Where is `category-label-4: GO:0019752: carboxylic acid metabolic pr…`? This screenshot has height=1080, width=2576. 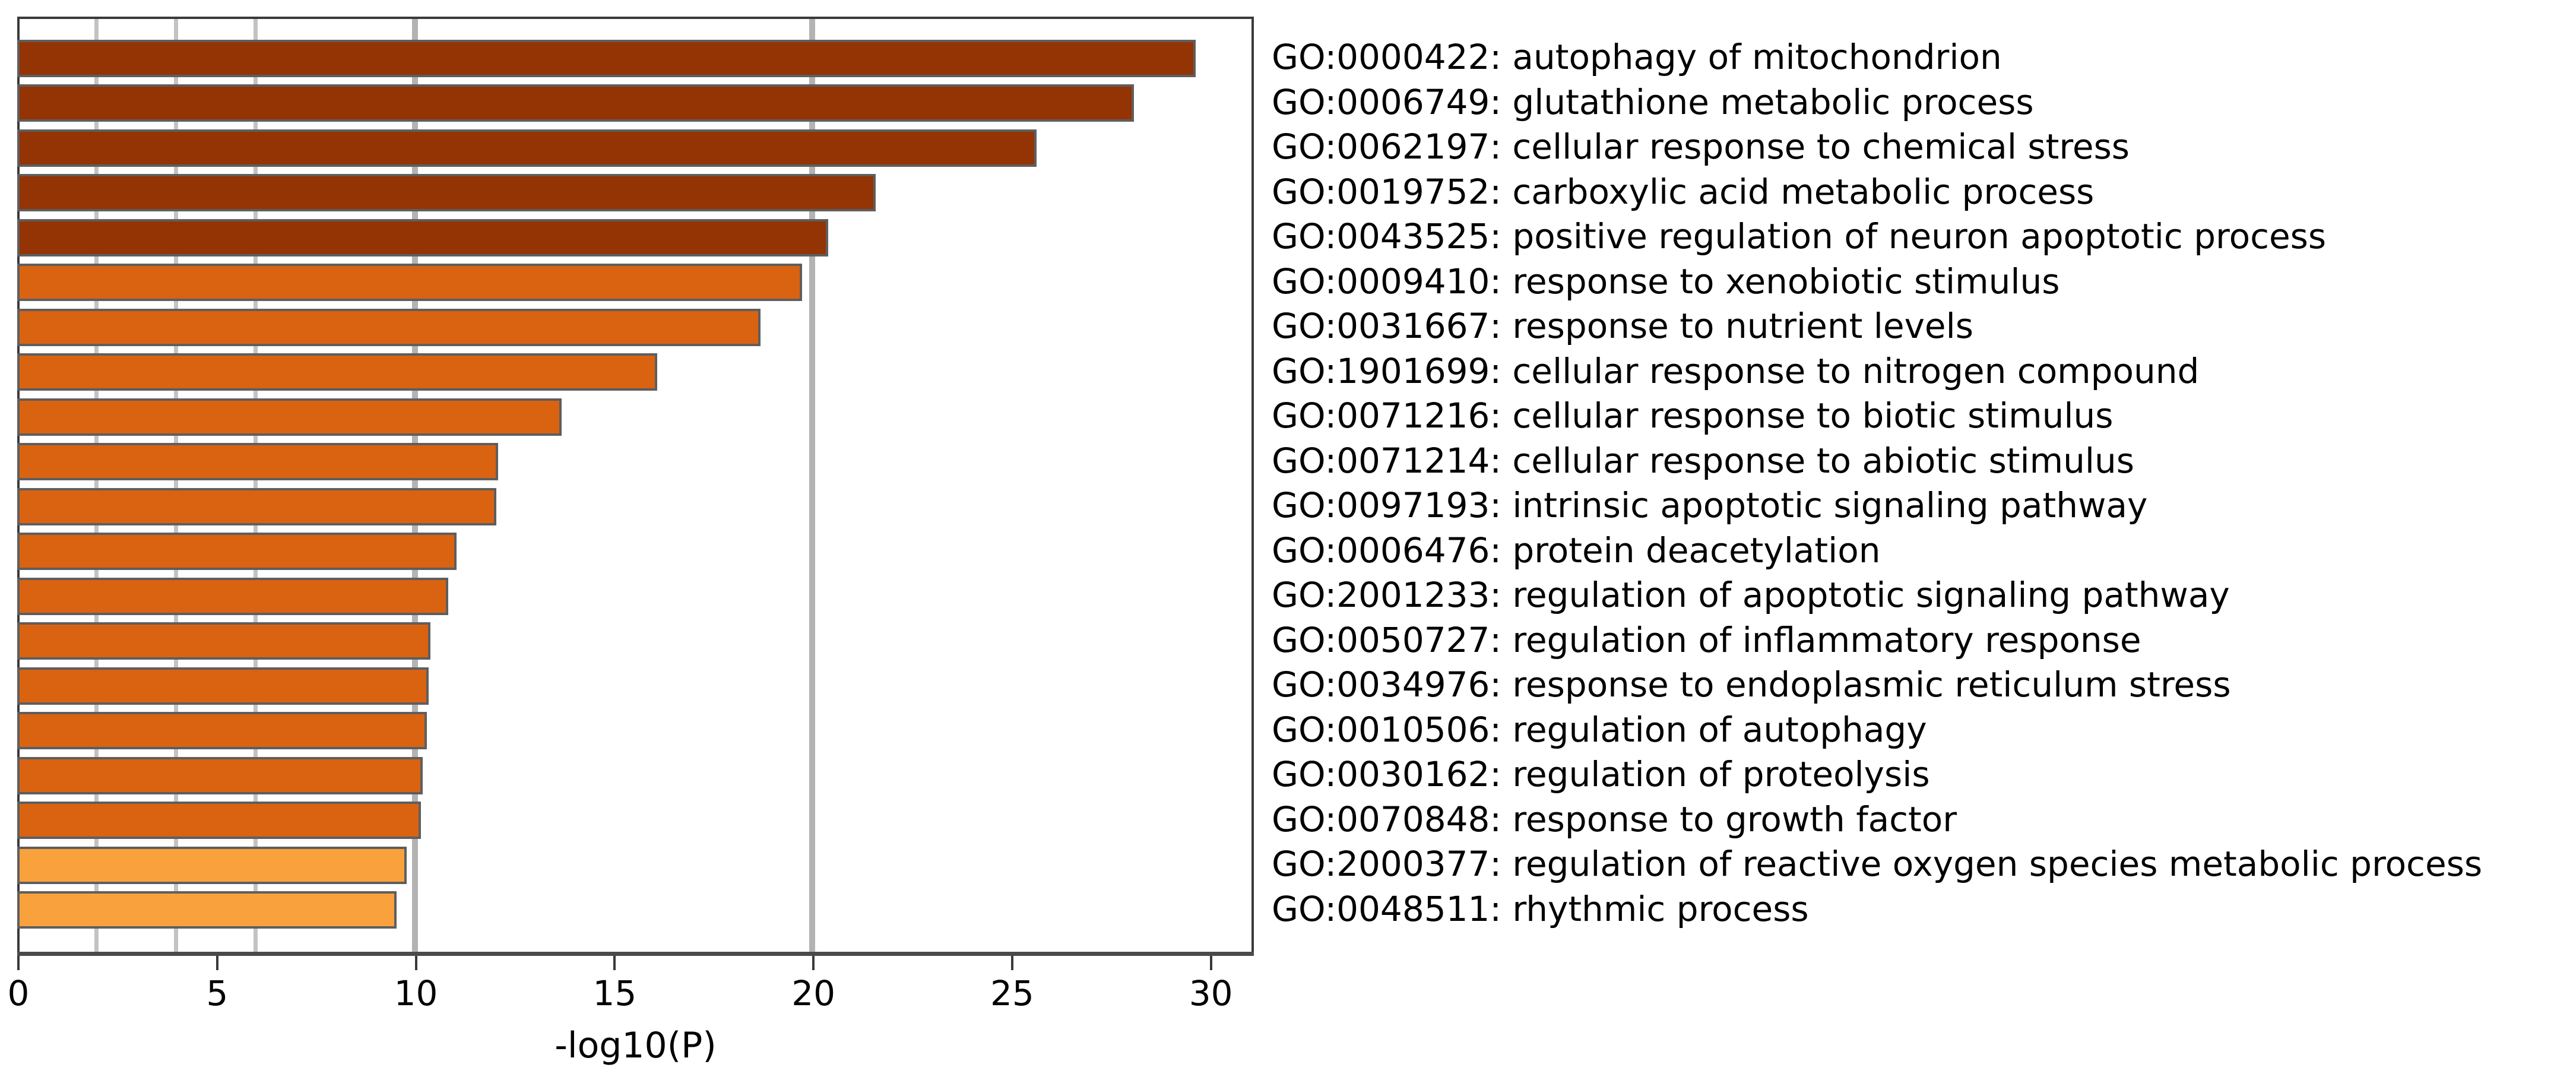 category-label-4: GO:0019752: carboxylic acid metabolic pr… is located at coordinates (1684, 191).